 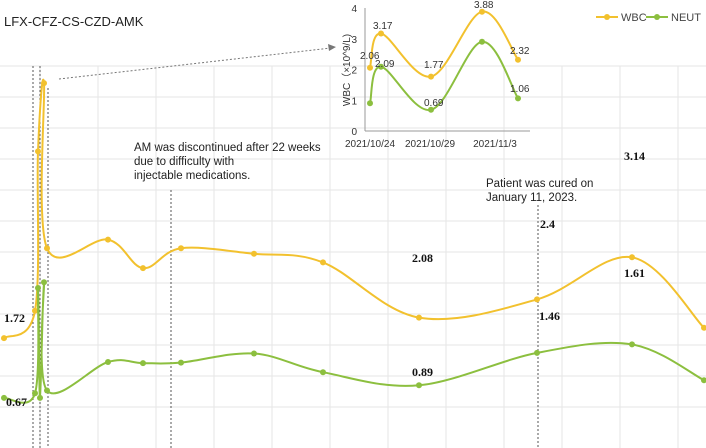 What do you see at coordinates (422, 258) in the screenshot?
I see `data-label-wbc: 2.08` at bounding box center [422, 258].